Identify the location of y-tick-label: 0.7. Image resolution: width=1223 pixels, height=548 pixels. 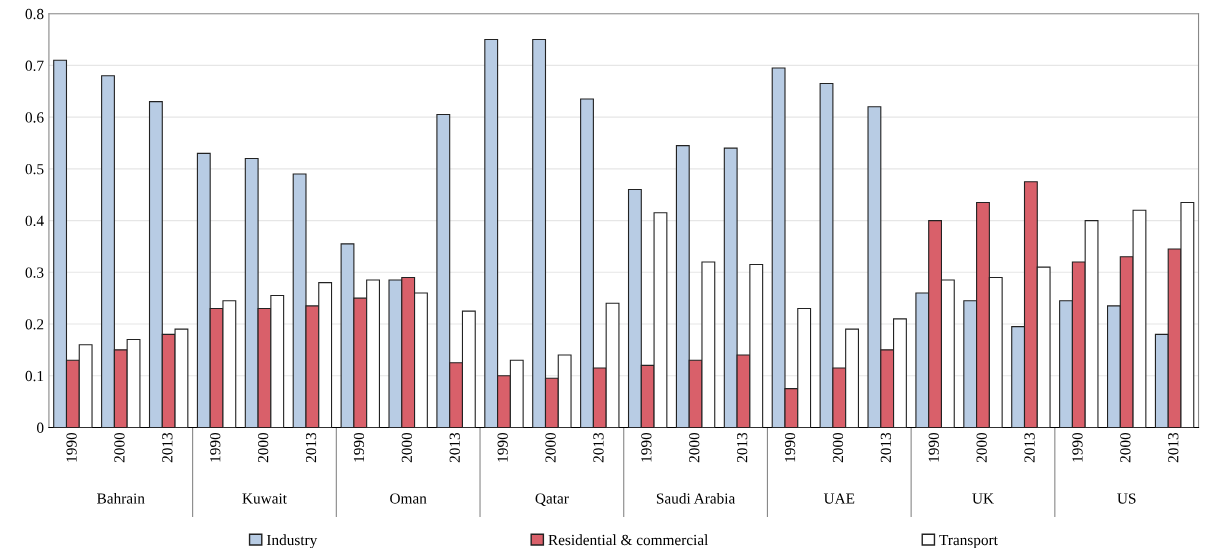
(34, 65).